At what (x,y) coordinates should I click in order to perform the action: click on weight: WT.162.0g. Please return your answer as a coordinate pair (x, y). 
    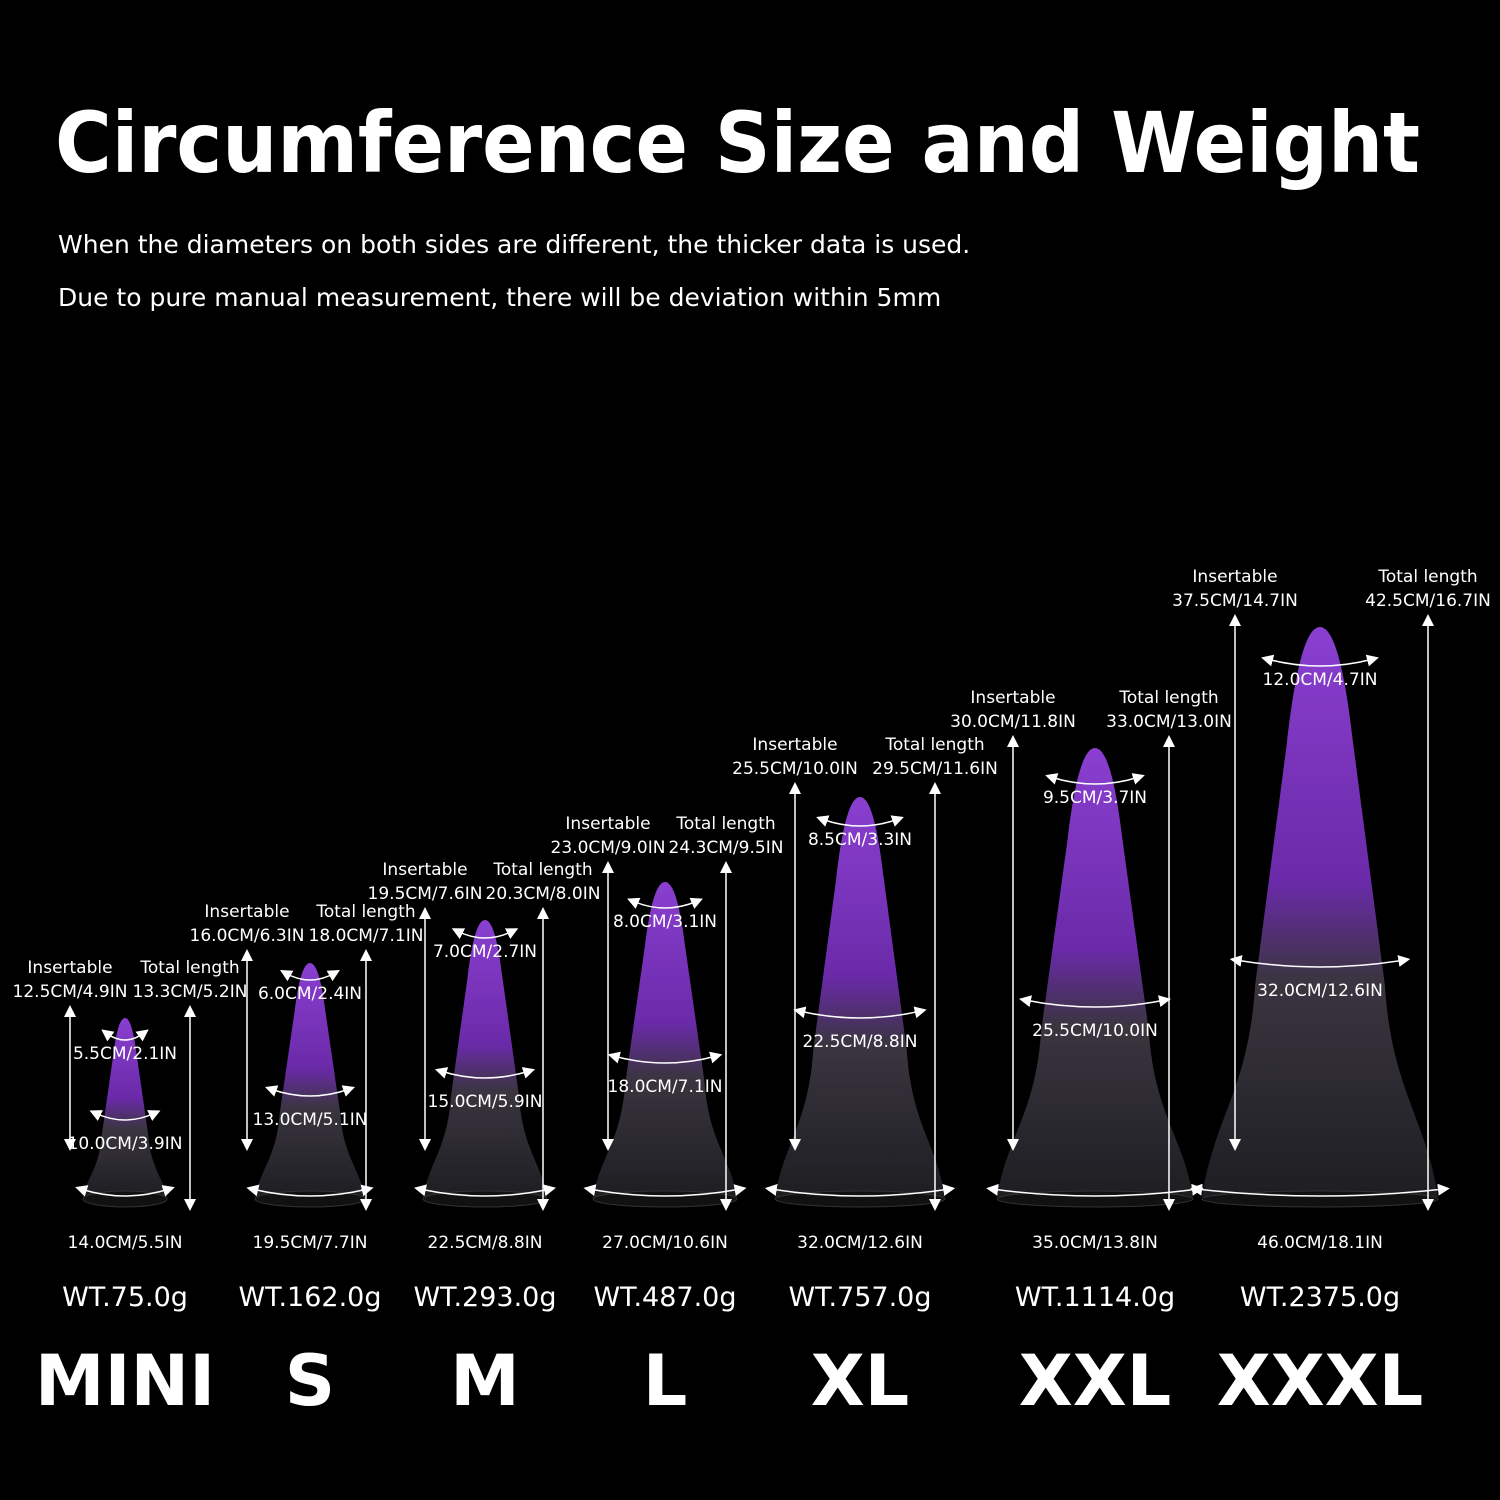
    Looking at the image, I should click on (309, 1297).